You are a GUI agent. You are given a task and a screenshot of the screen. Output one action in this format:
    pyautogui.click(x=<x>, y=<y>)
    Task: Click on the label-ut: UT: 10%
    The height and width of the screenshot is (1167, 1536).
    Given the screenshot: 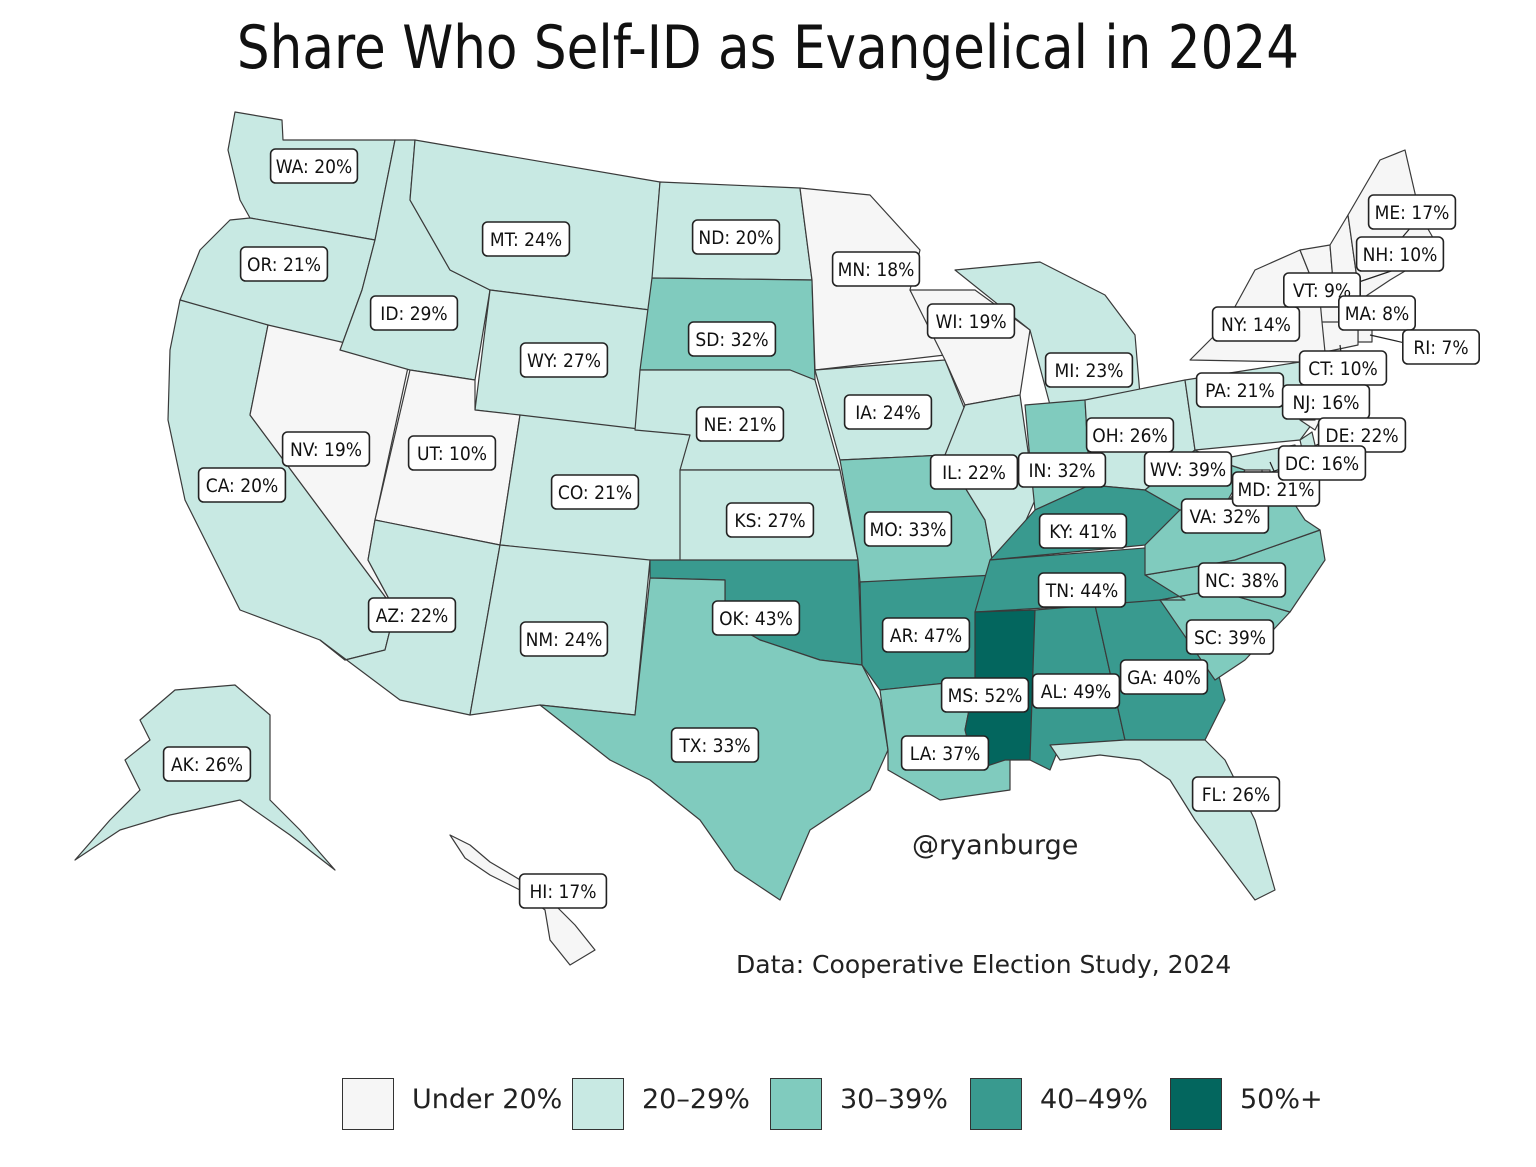 What is the action you would take?
    pyautogui.click(x=452, y=453)
    